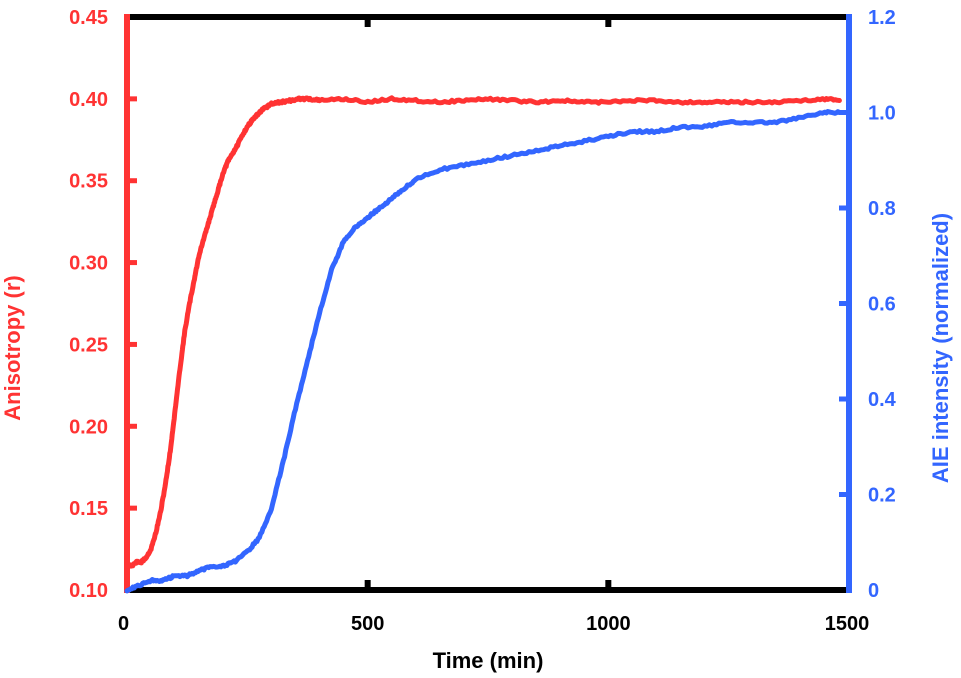  Describe the element at coordinates (882, 400) in the screenshot. I see `y-right-tick-label: 0.4` at that location.